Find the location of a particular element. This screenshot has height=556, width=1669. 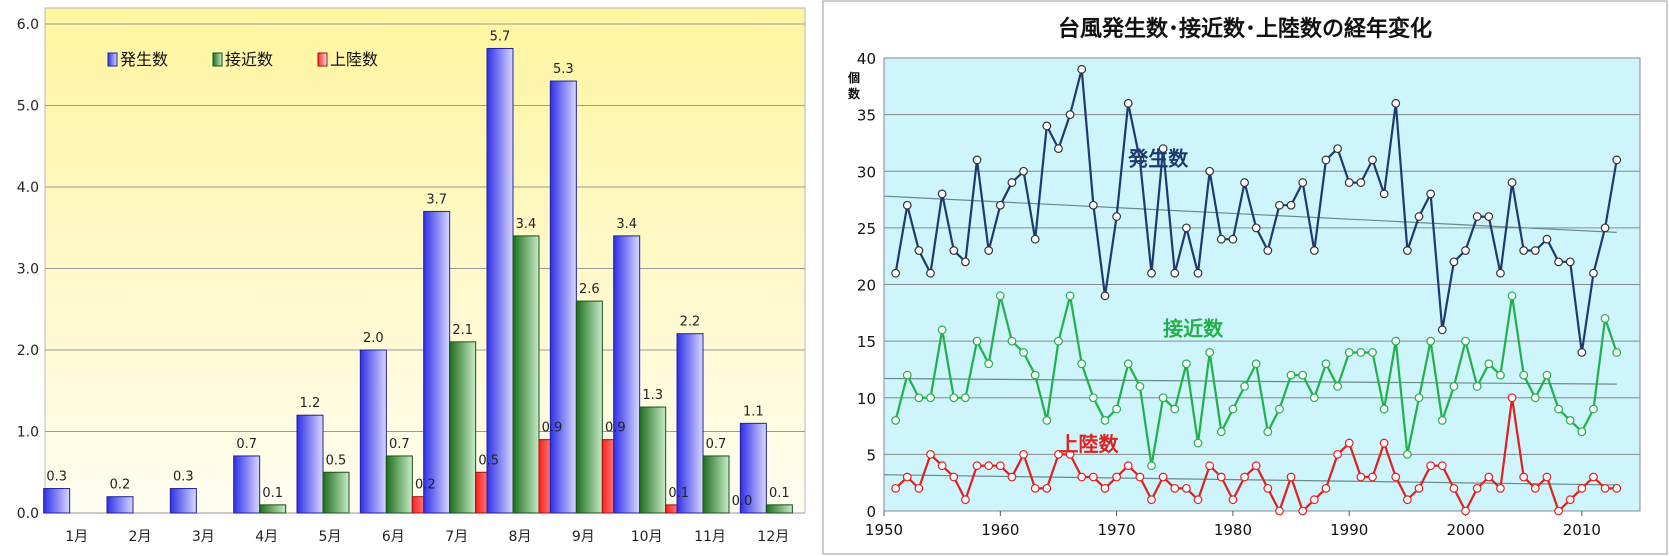

data-label: 2.0 is located at coordinates (373, 338).